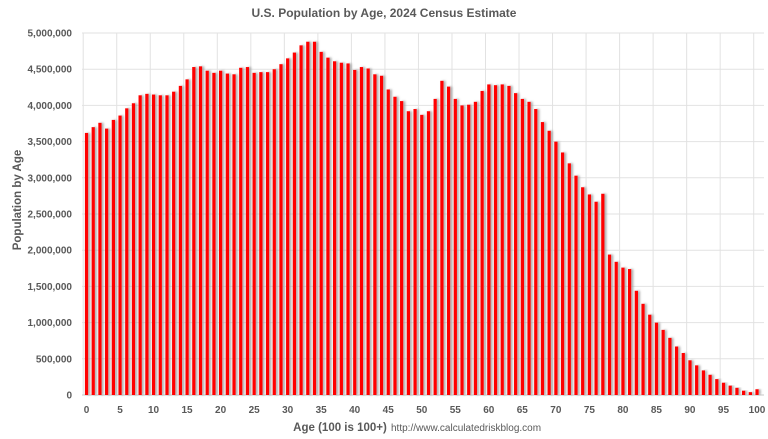 This screenshot has height=439, width=768. What do you see at coordinates (389, 410) in the screenshot?
I see `x-tick-label: 45` at bounding box center [389, 410].